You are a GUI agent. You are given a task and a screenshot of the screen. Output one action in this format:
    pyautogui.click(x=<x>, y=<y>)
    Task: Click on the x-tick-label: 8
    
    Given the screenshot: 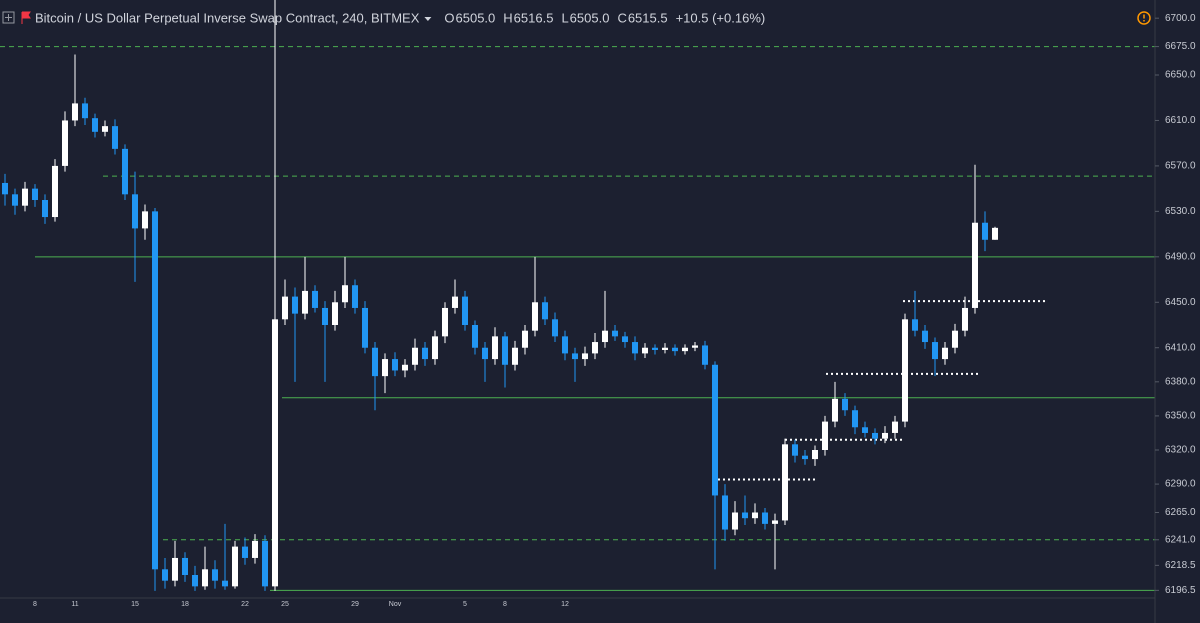 What is the action you would take?
    pyautogui.click(x=505, y=604)
    